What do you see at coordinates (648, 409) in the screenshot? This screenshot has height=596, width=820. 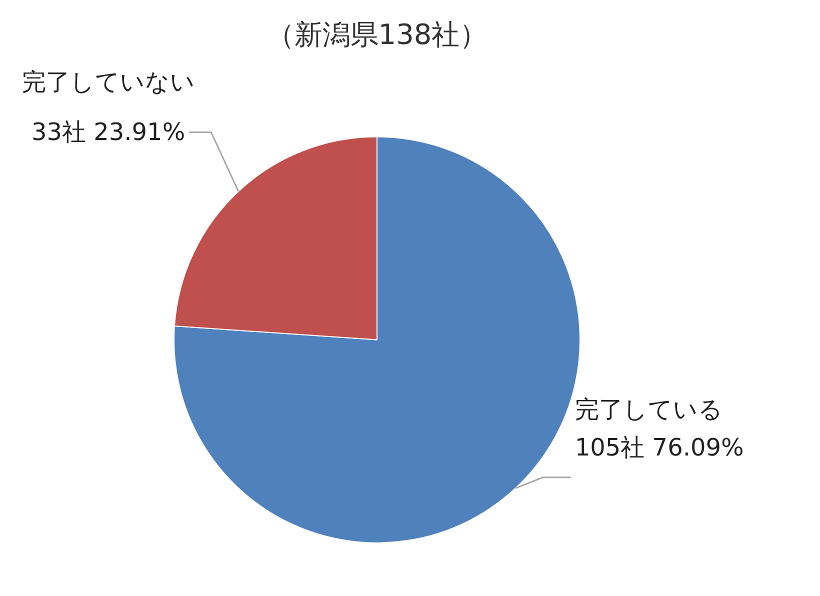 I see `slice-label: 完了している` at bounding box center [648, 409].